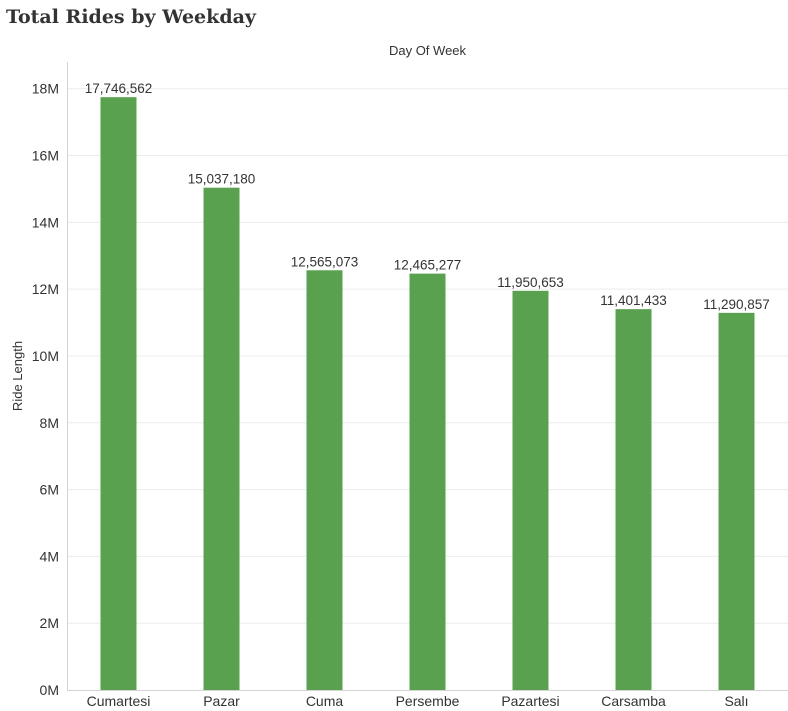  What do you see at coordinates (736, 701) in the screenshot?
I see `x-tick-label: Salı` at bounding box center [736, 701].